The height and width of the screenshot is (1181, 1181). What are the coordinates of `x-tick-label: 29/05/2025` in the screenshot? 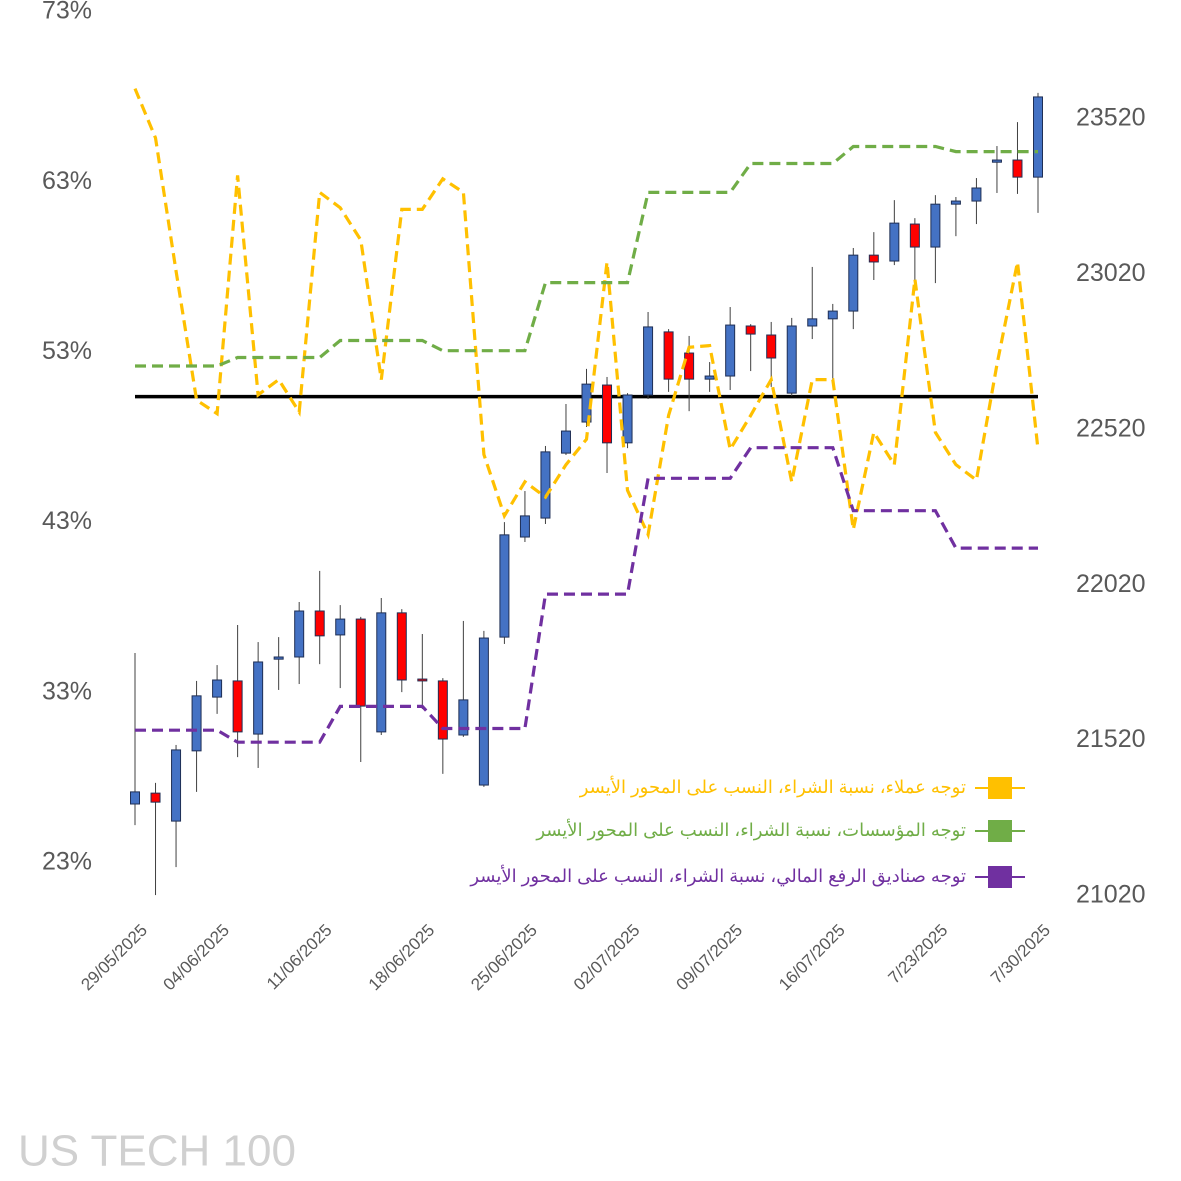 It's located at (114, 958).